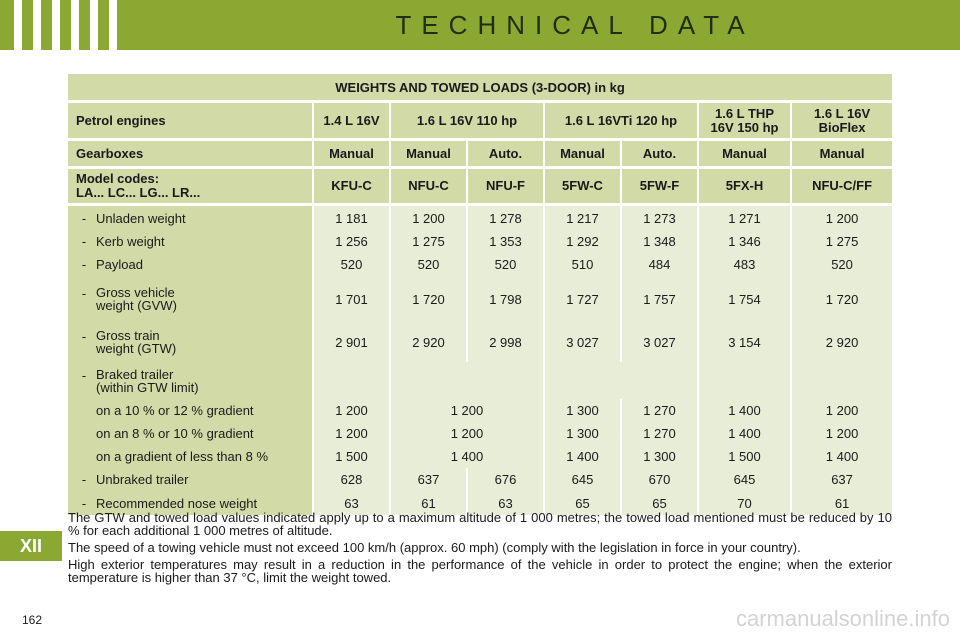 This screenshot has width=960, height=640. I want to click on value-cell: 3 027, so click(581, 342).